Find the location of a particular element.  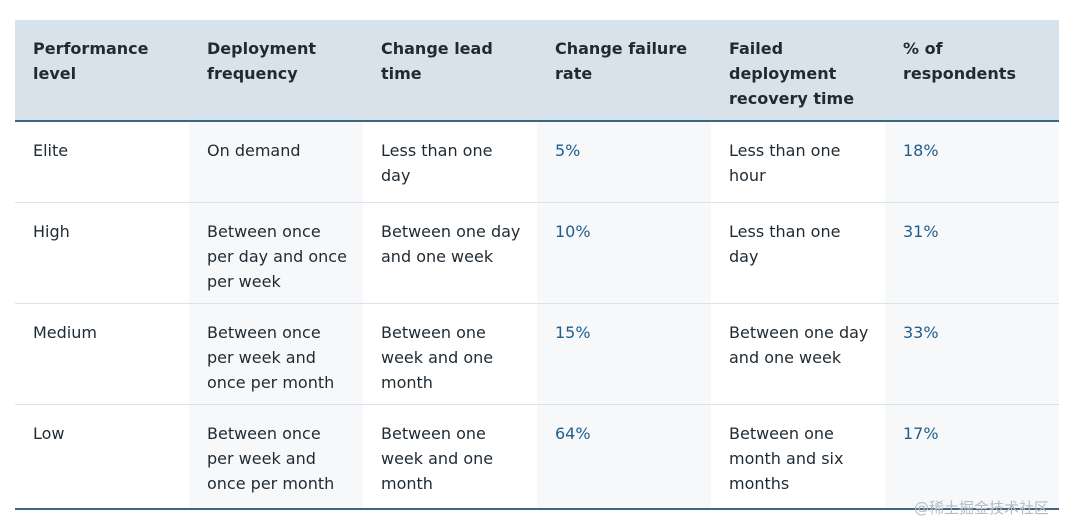

table-cell: High is located at coordinates (102, 253).